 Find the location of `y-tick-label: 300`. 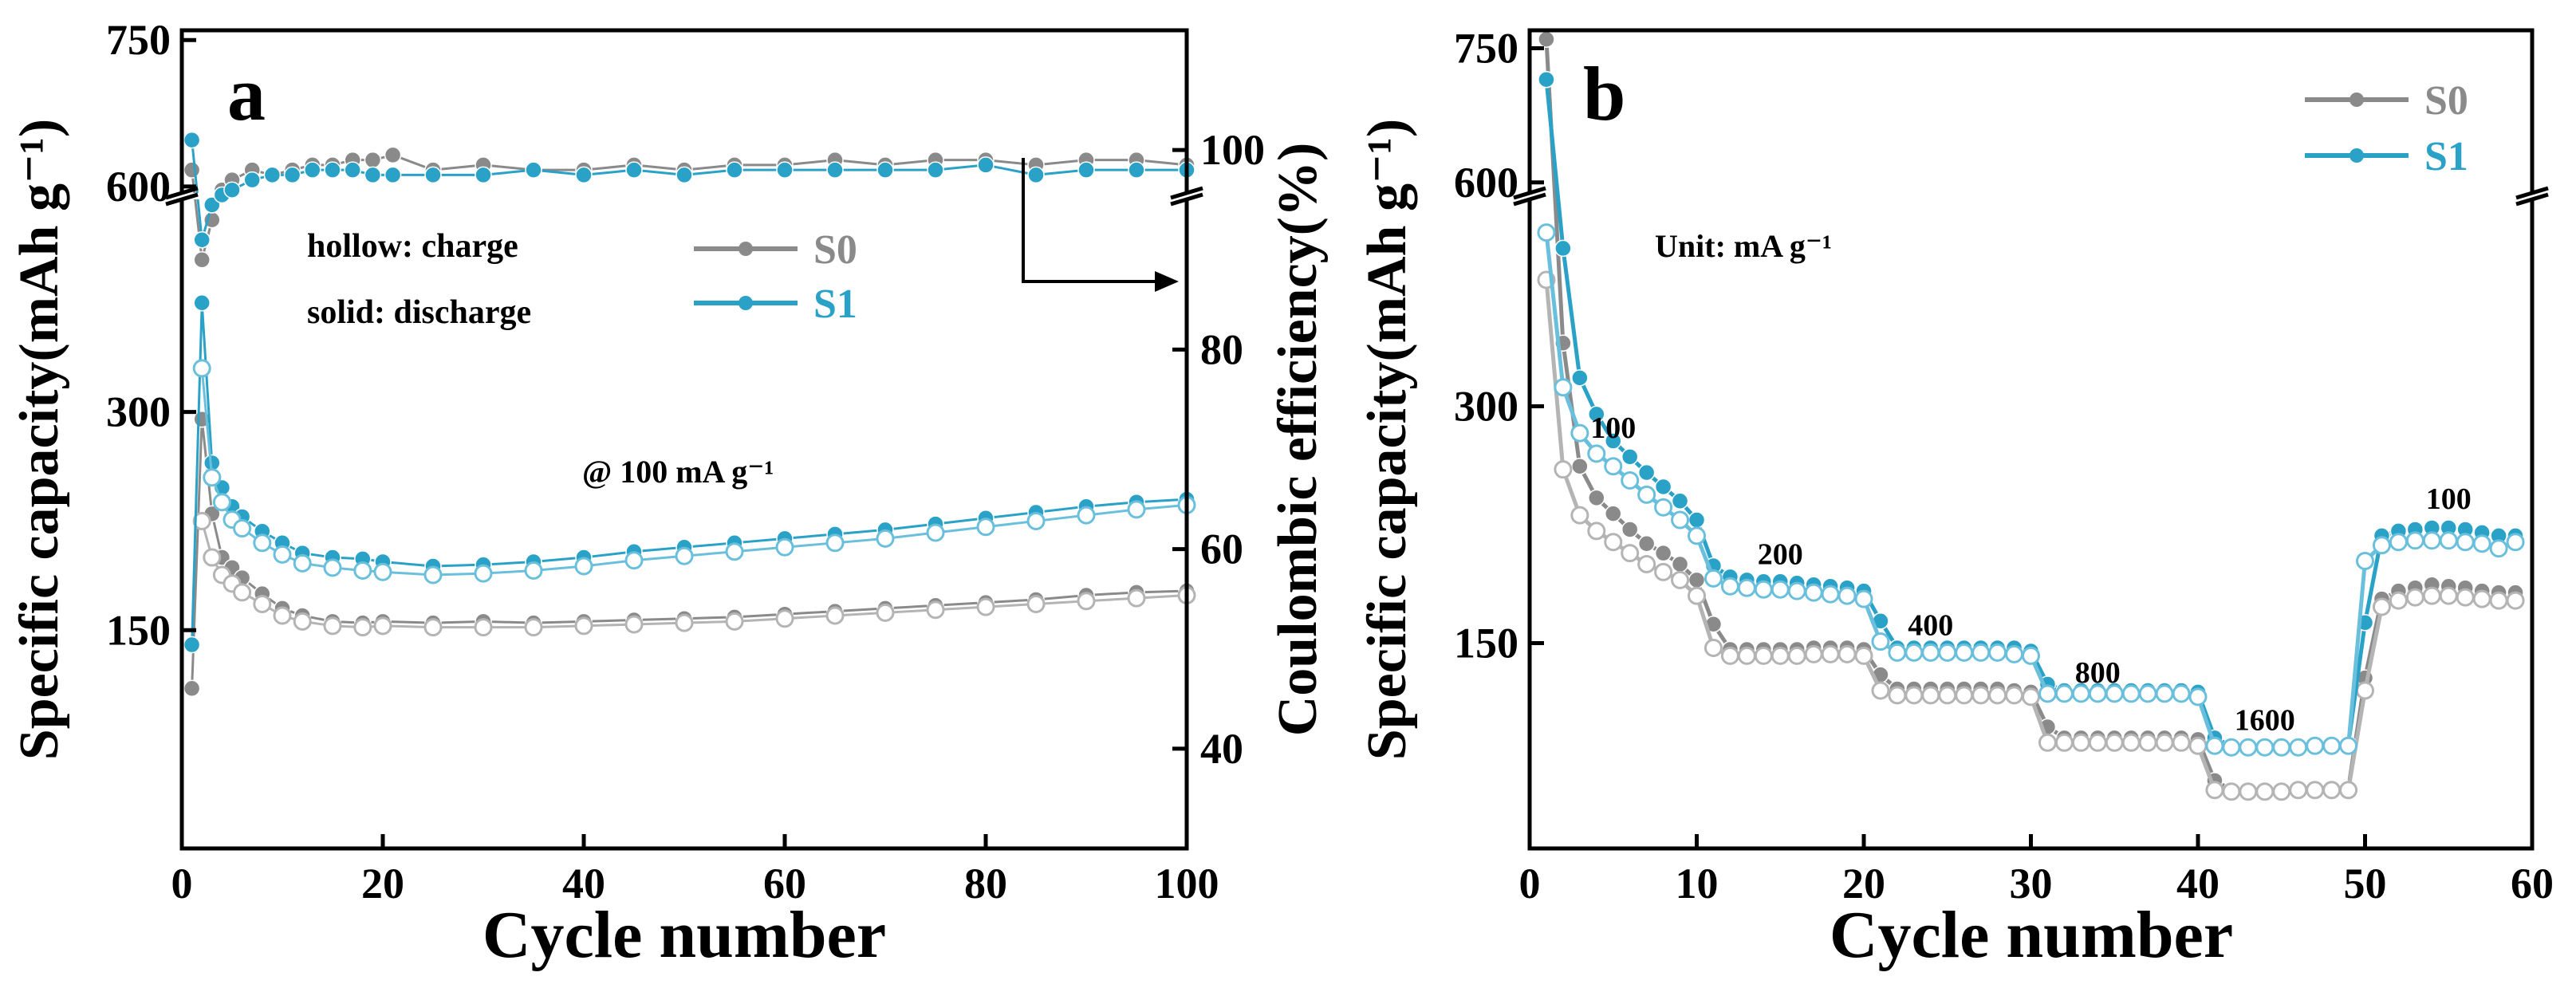

y-tick-label: 300 is located at coordinates (1486, 406).